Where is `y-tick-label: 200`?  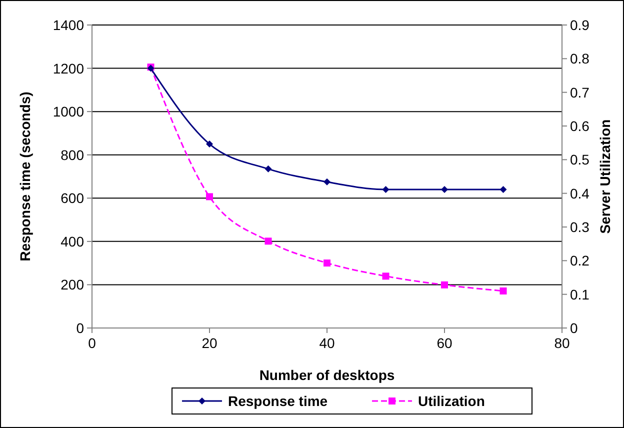
y-tick-label: 200 is located at coordinates (72, 284).